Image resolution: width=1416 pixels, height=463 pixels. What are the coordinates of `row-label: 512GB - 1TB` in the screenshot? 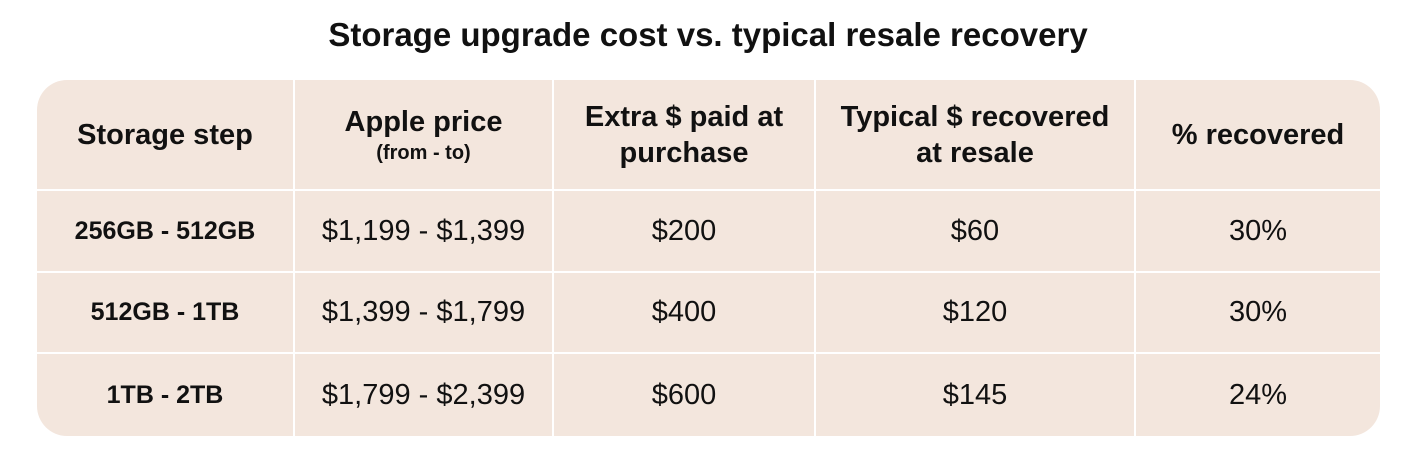 It's located at (165, 312).